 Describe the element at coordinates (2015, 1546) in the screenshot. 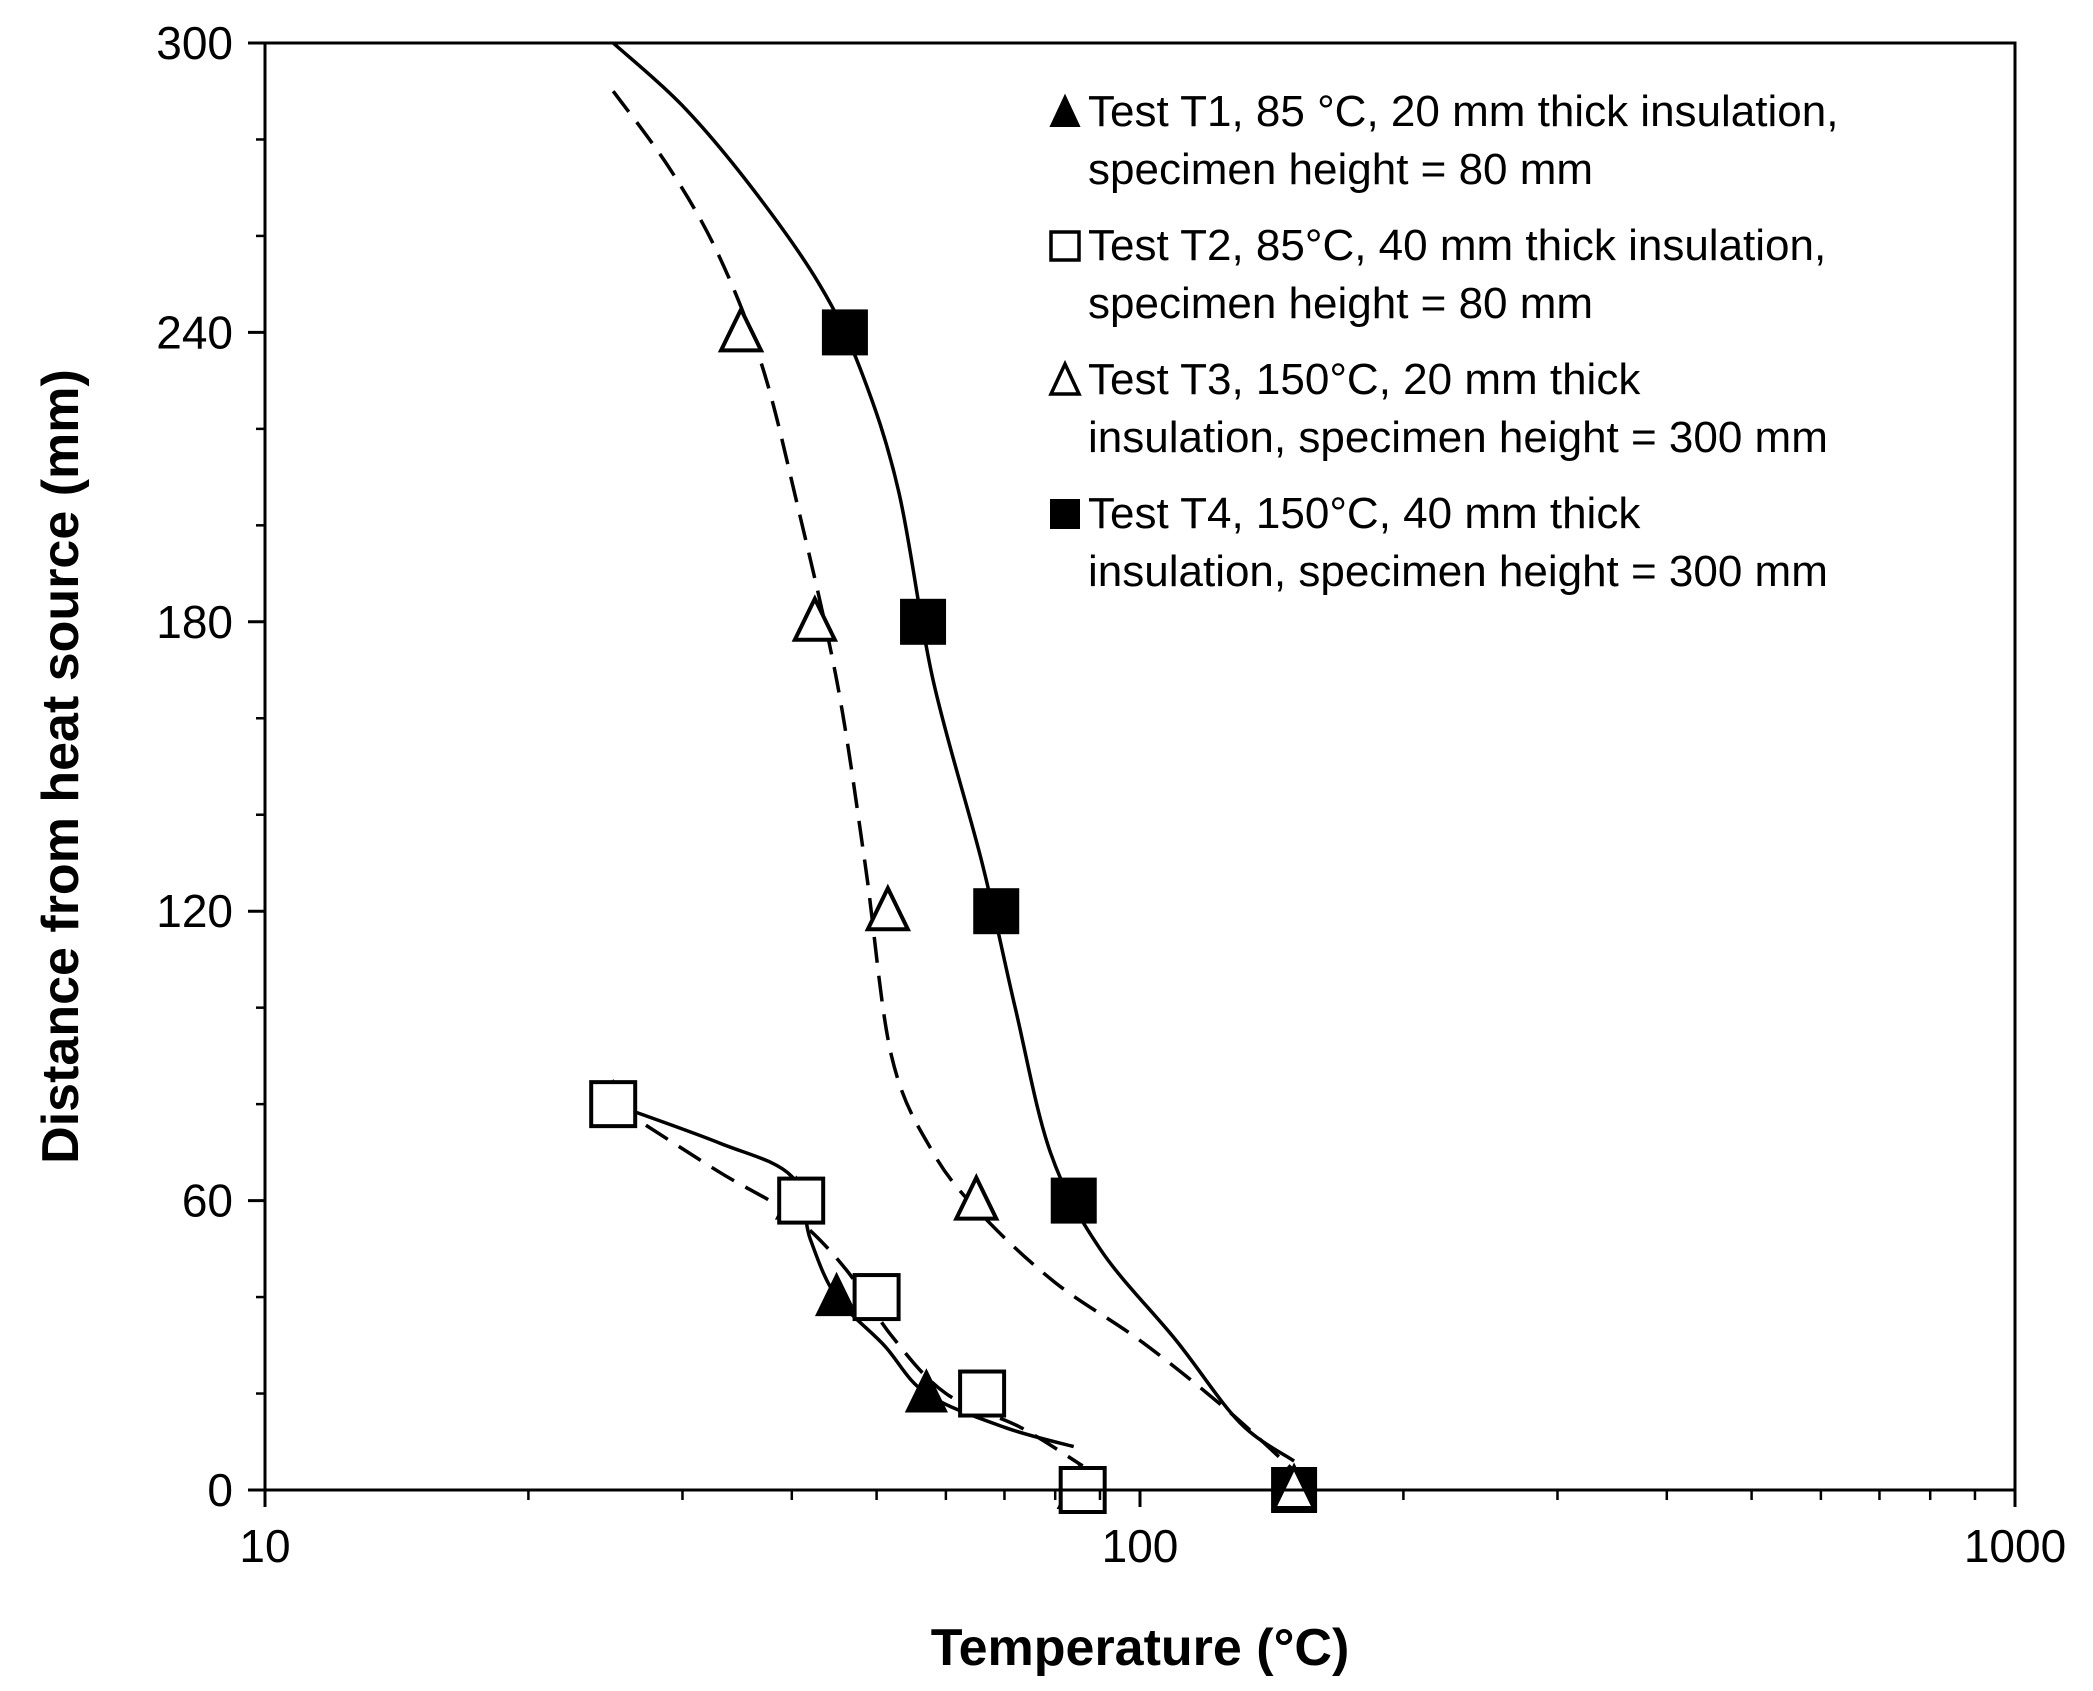

I see `x-tick-label: 1000` at that location.